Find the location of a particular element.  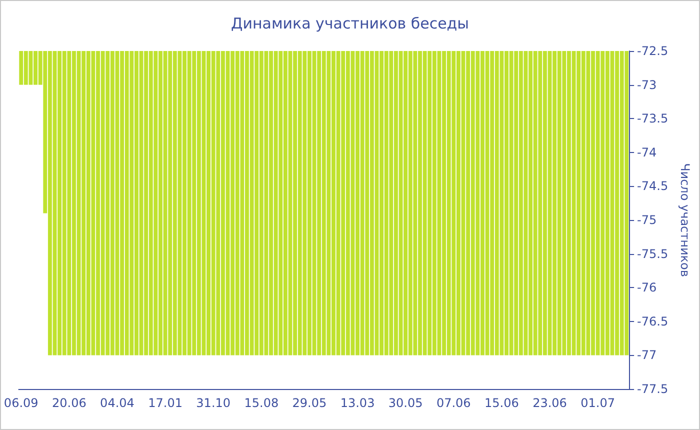

x-tick-label: 17.01 is located at coordinates (165, 403).